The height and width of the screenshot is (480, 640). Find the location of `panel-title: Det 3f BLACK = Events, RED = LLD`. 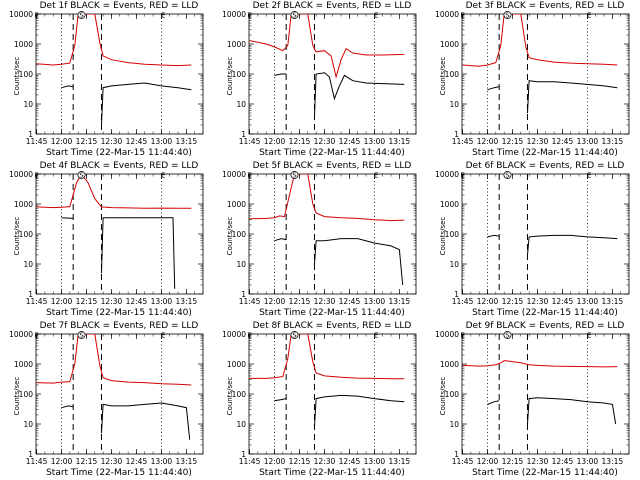

panel-title: Det 3f BLACK = Events, RED = LLD is located at coordinates (545, 6).